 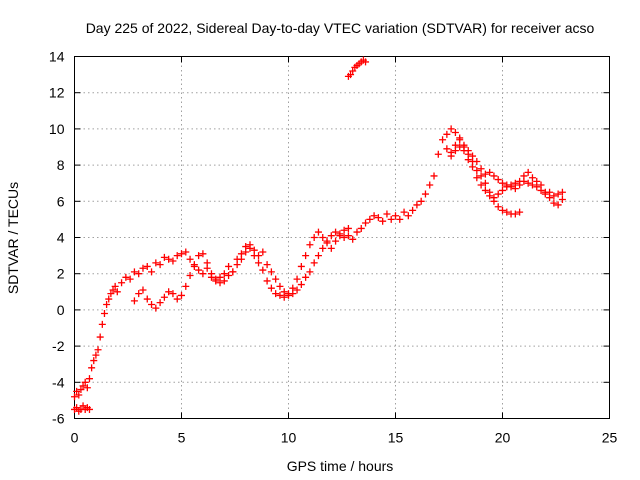 I want to click on y-tick-label: 8, so click(x=61, y=165).